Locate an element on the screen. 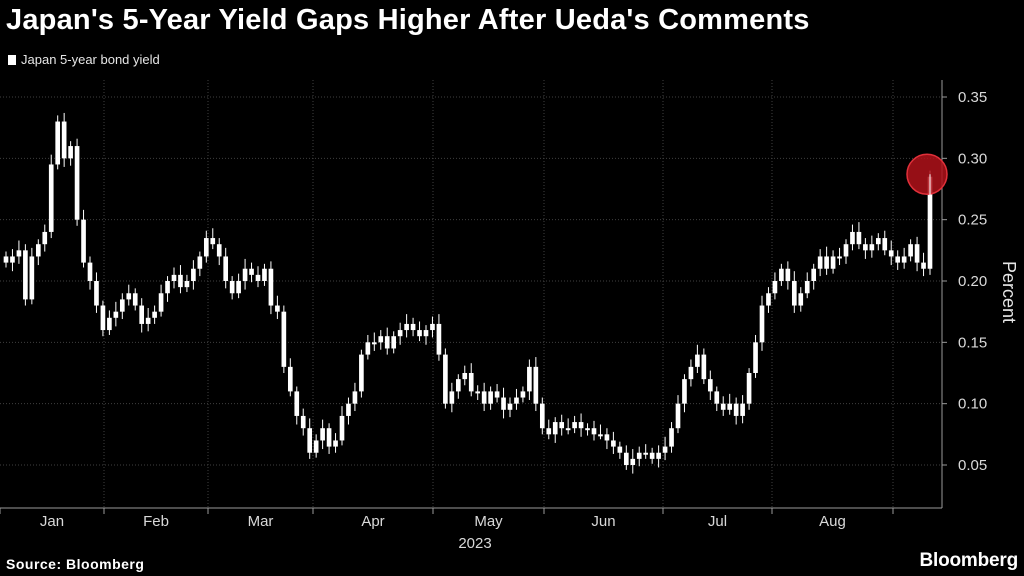 The height and width of the screenshot is (576, 1024). x-tick-label: Apr is located at coordinates (372, 521).